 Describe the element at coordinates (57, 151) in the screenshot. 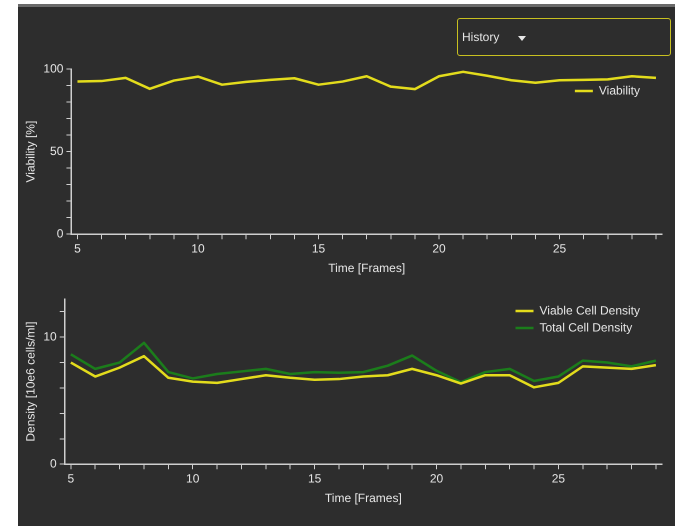

I see `y-tick-label: 50` at that location.